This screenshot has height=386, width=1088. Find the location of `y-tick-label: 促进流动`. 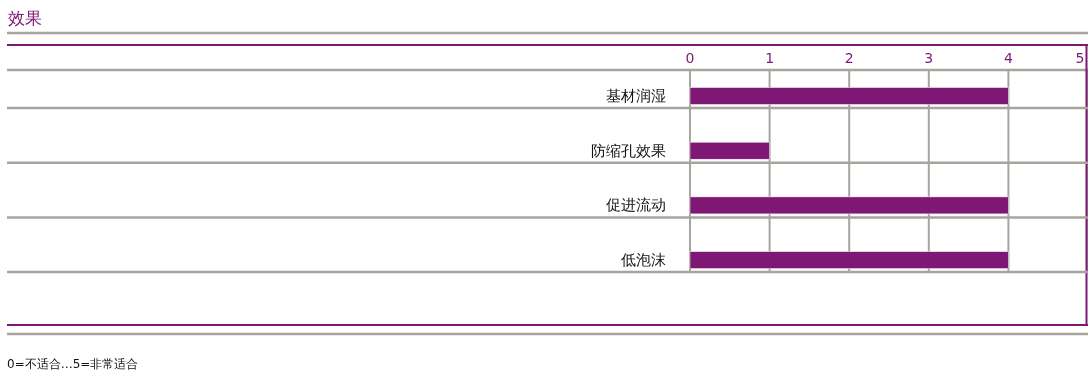

y-tick-label: 促进流动 is located at coordinates (636, 205).